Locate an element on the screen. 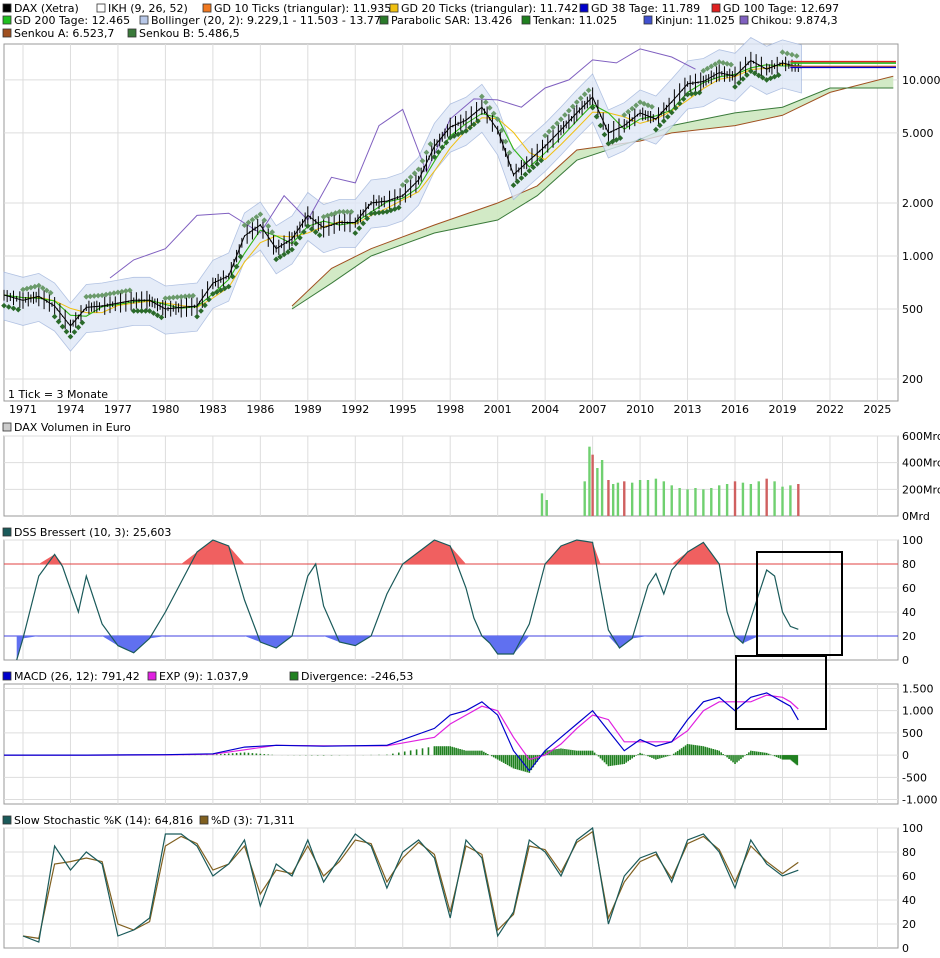  macd-legend-2-text: Divergence: -246,53 is located at coordinates (357, 676).